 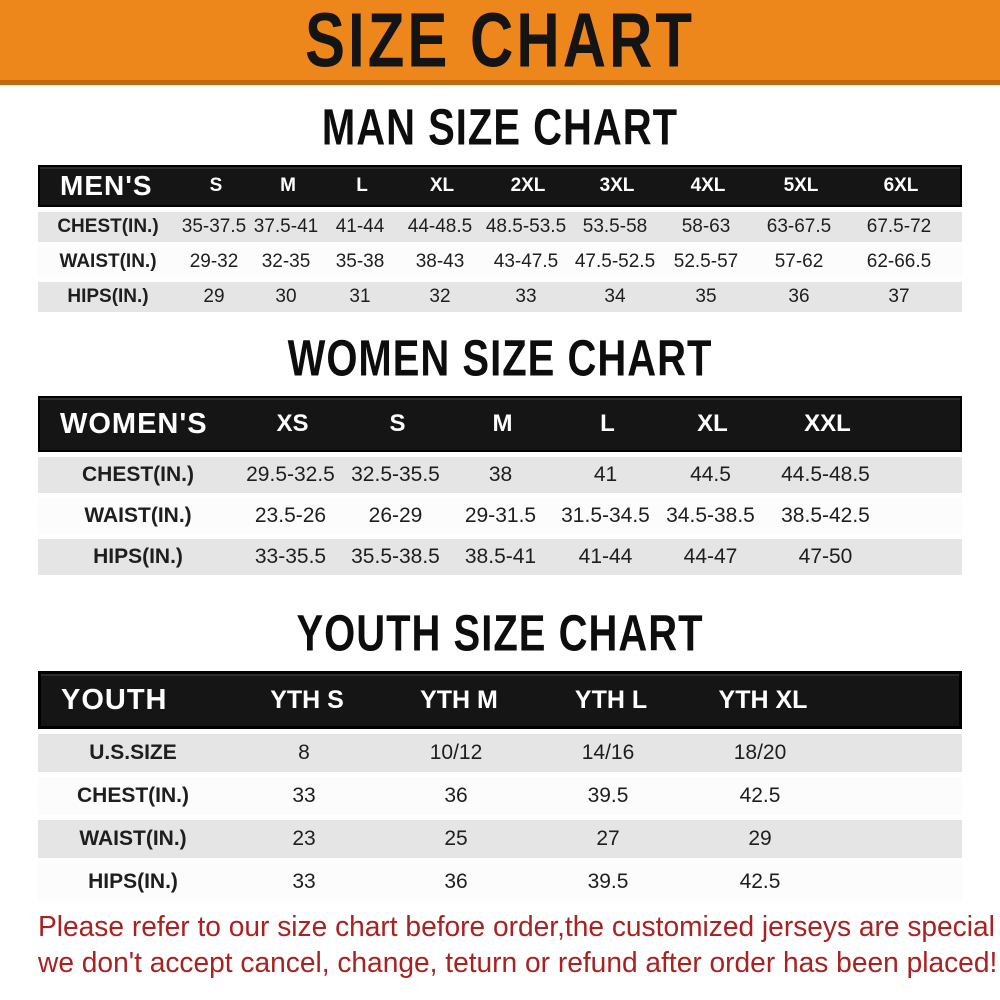 I want to click on size-value: 43-47.5, so click(x=526, y=261).